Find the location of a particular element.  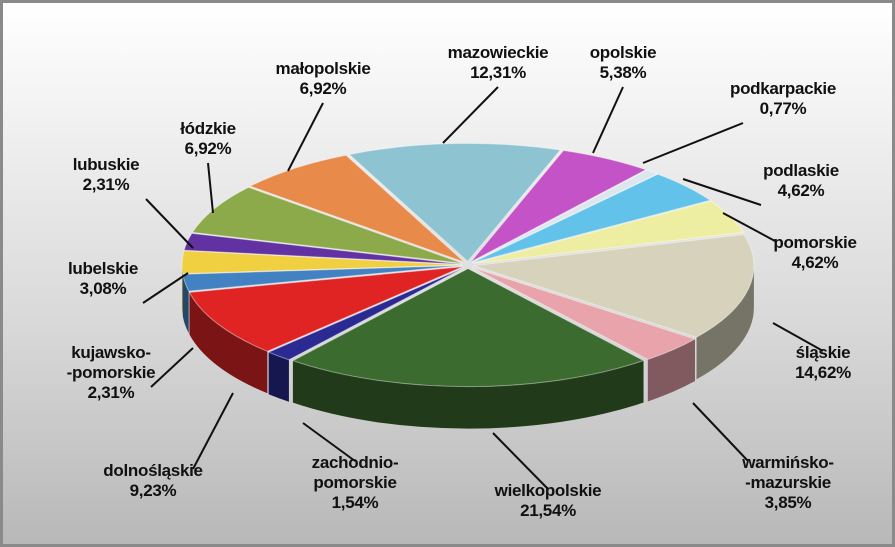

value-label: 3,85% is located at coordinates (788, 502).